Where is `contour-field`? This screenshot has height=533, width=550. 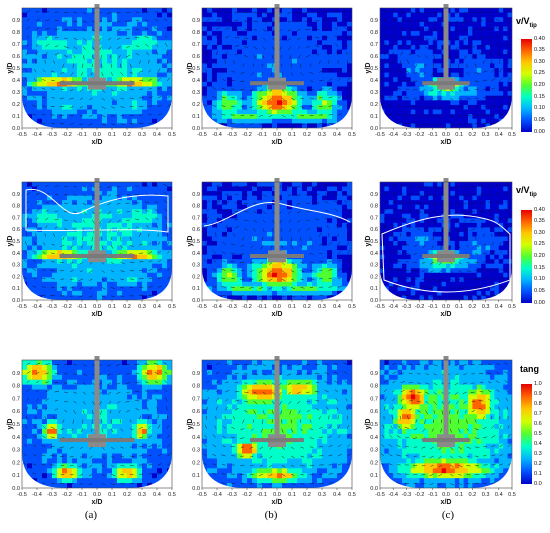
contour-field is located at coordinates (97, 68).